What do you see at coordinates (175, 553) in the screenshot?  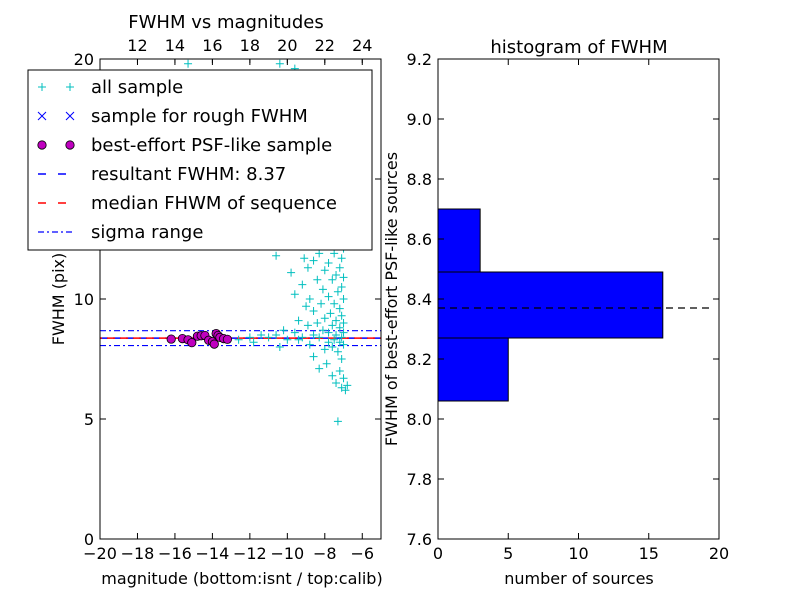 I see `scatter-x-tick-label: −16` at bounding box center [175, 553].